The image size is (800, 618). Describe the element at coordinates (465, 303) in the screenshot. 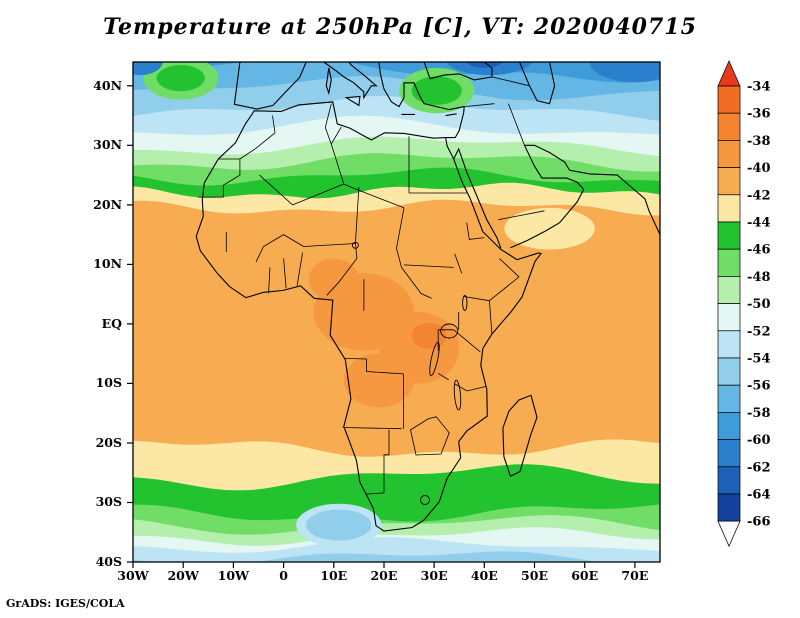

I see `lake-turkana` at that location.